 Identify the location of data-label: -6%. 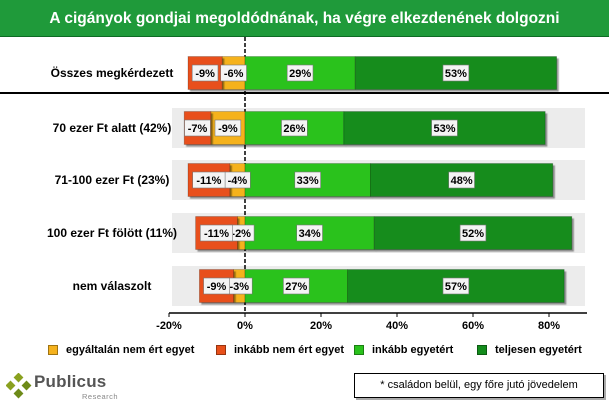
(233, 73).